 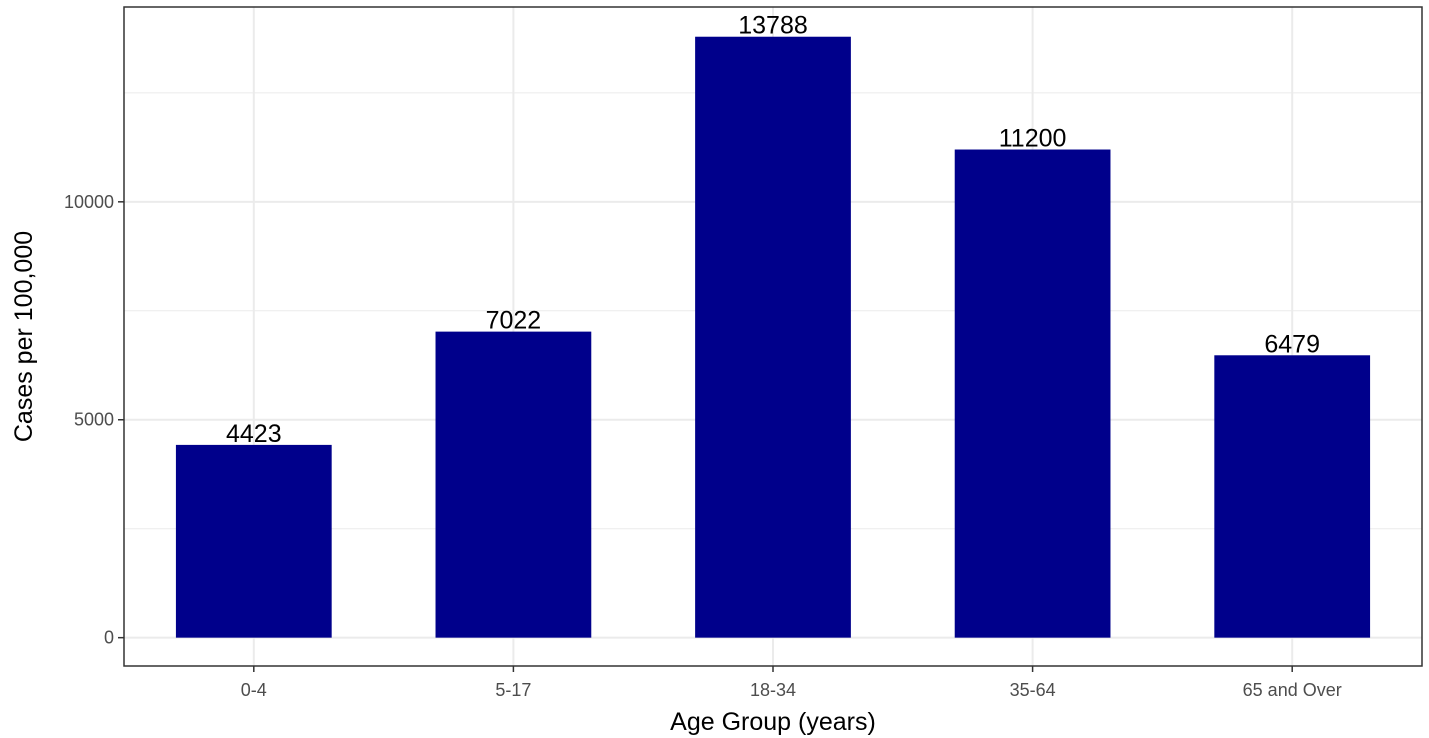 I want to click on y-axis-ticks: 0 5000 10000, so click(x=94, y=420).